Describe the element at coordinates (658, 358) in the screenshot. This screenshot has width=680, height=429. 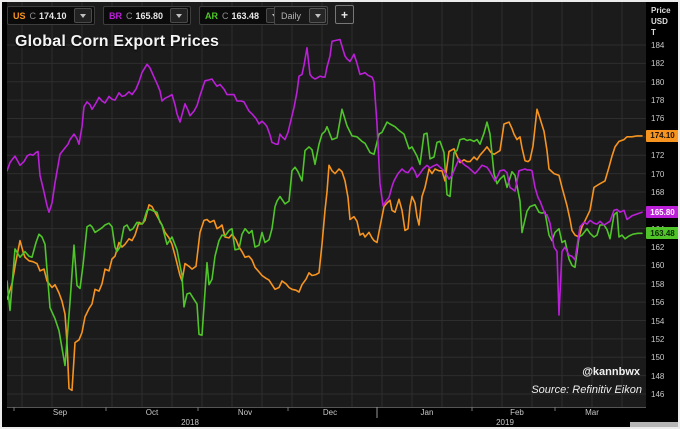
I see `y-tick-label: 150` at that location.